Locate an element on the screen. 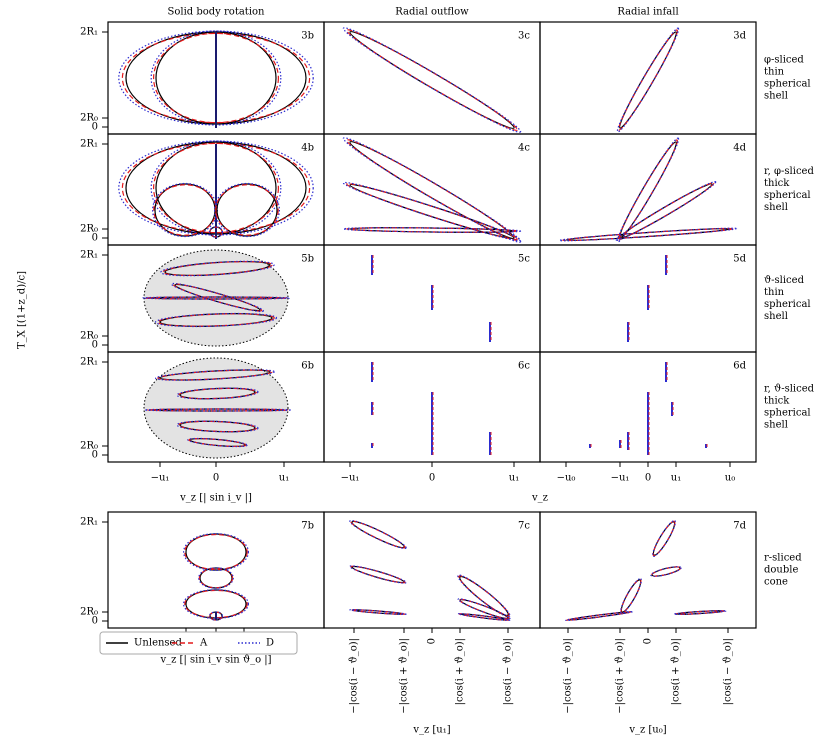  legend-label: A is located at coordinates (203, 643).